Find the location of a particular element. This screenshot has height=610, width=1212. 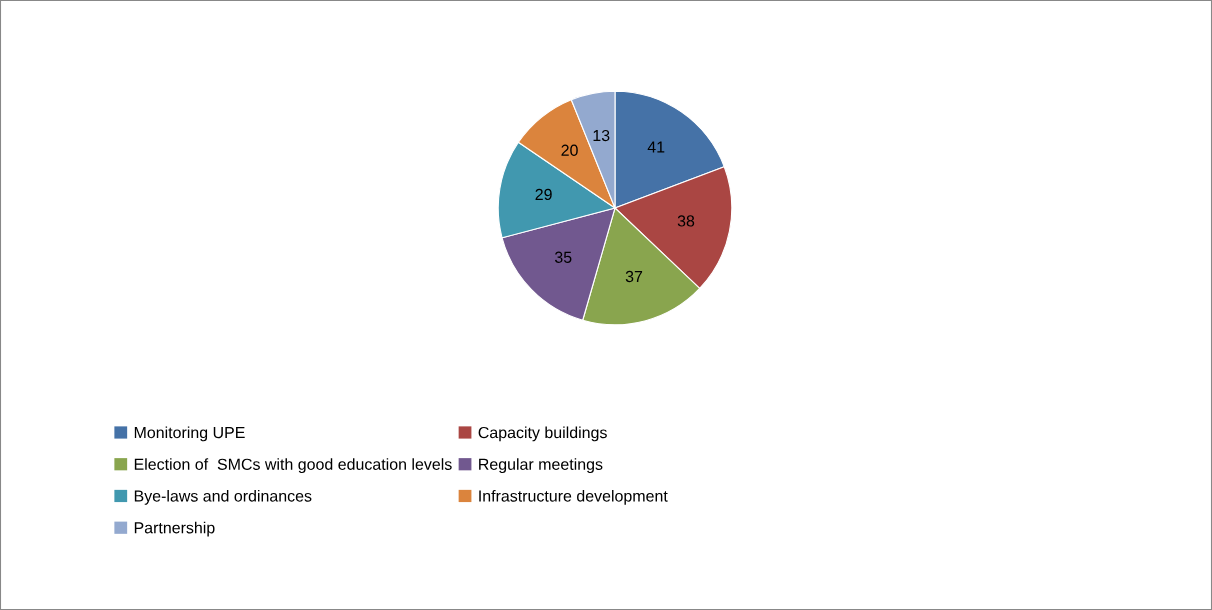

legend-label: Election of SMCs with good education levels is located at coordinates (293, 466).